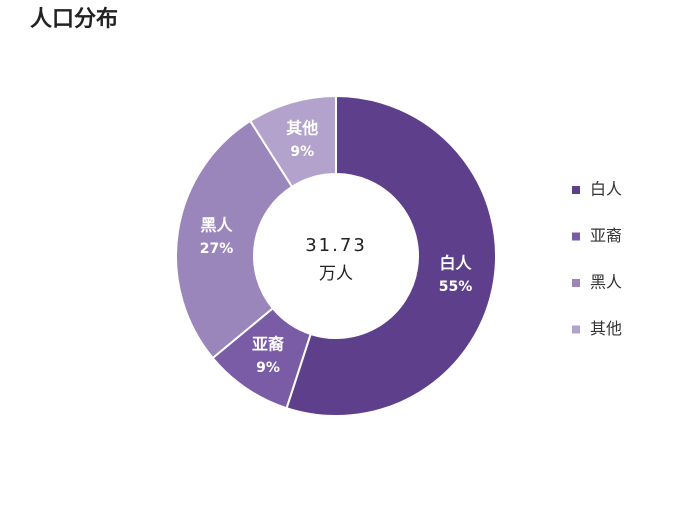 Image resolution: width=674 pixels, height=512 pixels. I want to click on chart-title: 人口分布, so click(74, 19).